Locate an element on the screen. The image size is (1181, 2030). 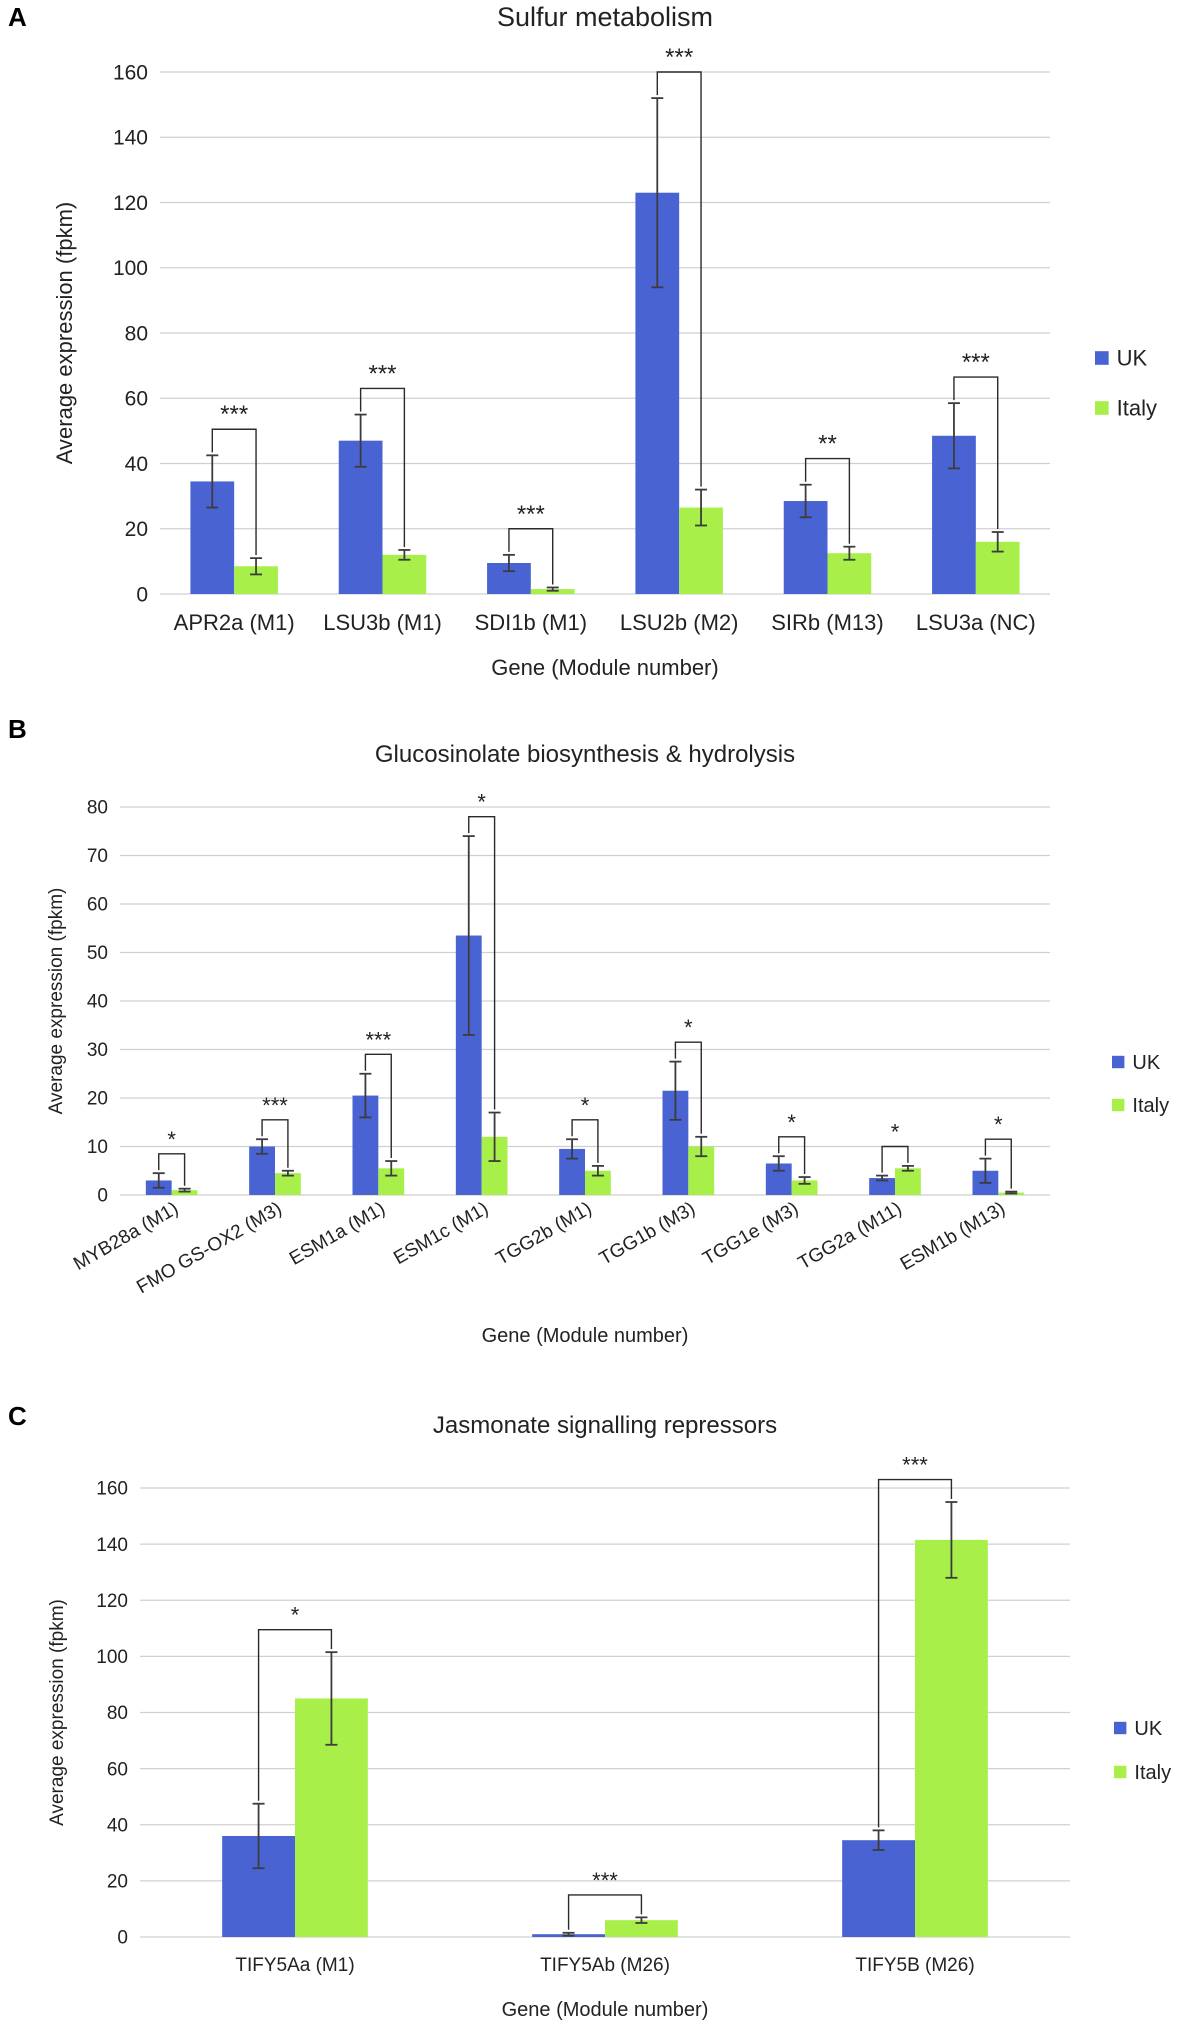
x-tick-label: SIRb (M13) is located at coordinates (827, 622).